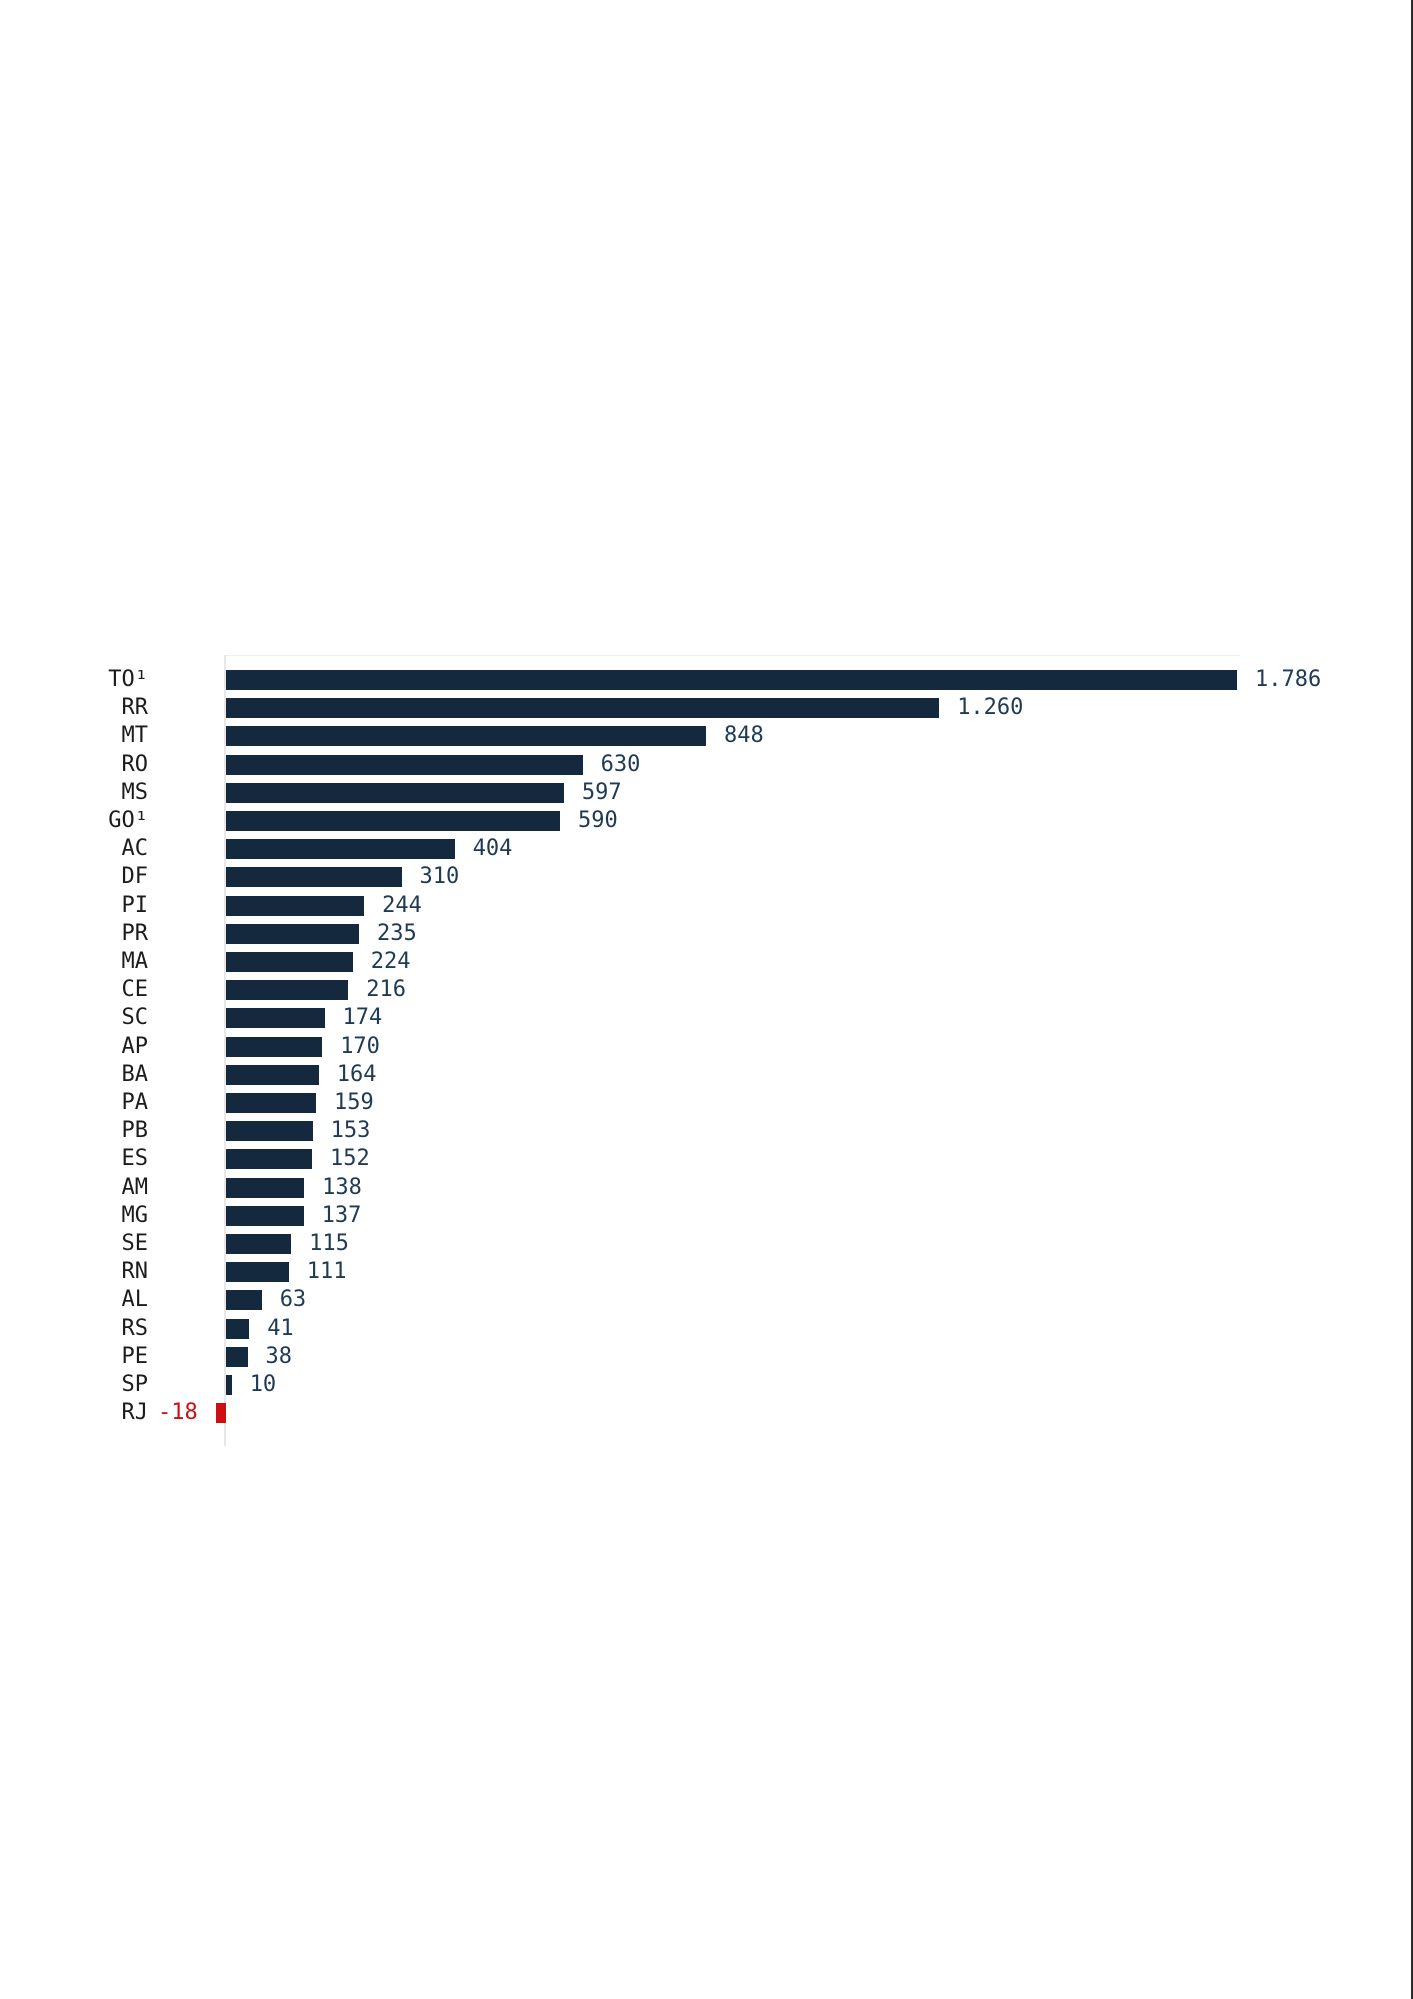 Image resolution: width=1413 pixels, height=1999 pixels. I want to click on plot-top-gridline, so click(733, 655).